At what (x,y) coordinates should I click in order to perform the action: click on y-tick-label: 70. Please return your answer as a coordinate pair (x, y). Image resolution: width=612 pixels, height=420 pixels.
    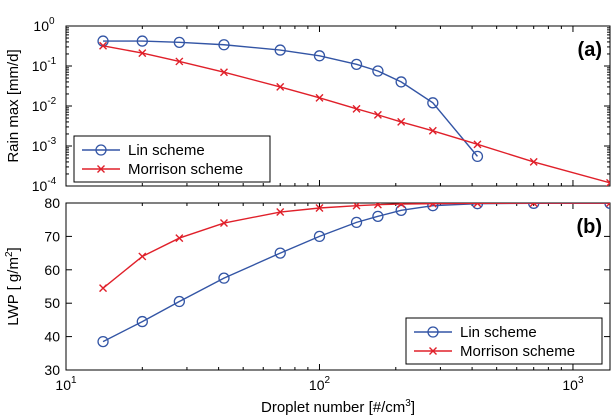
    Looking at the image, I should click on (52, 236).